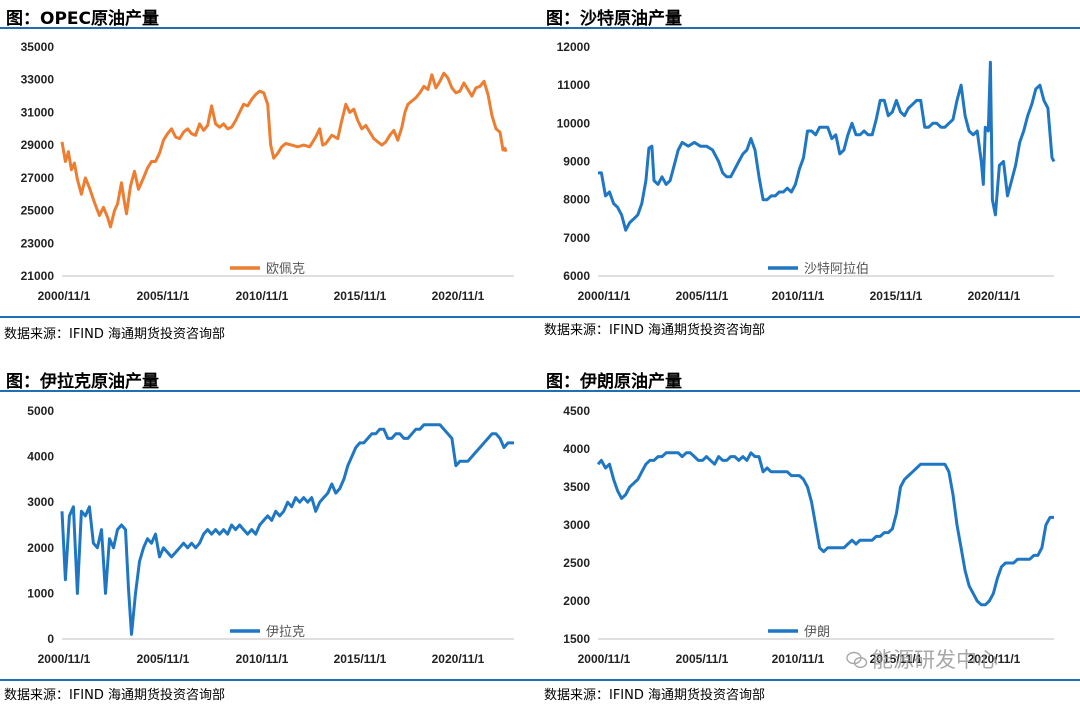 This screenshot has height=716, width=1080. What do you see at coordinates (38, 145) in the screenshot?
I see `y-tick-label: 29000` at bounding box center [38, 145].